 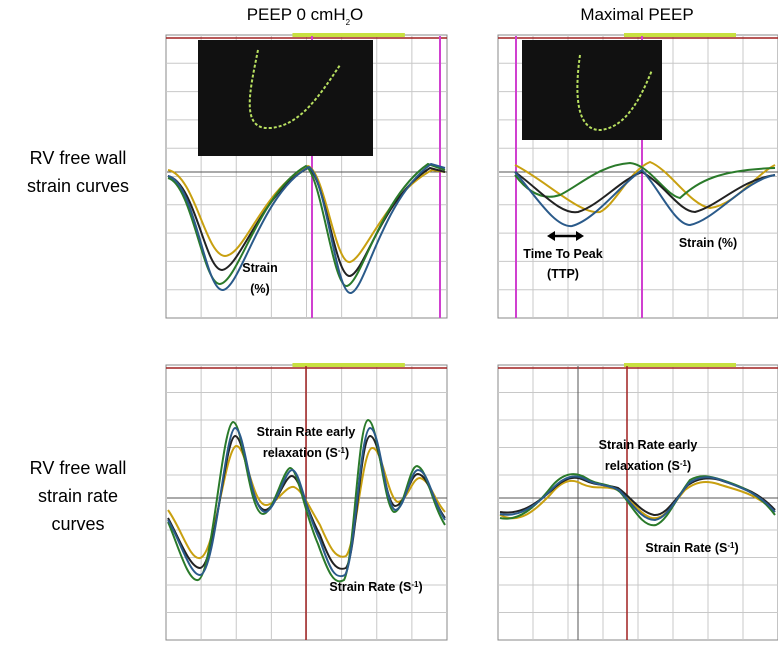 What do you see at coordinates (78, 186) in the screenshot?
I see `row-label: strain curves` at bounding box center [78, 186].